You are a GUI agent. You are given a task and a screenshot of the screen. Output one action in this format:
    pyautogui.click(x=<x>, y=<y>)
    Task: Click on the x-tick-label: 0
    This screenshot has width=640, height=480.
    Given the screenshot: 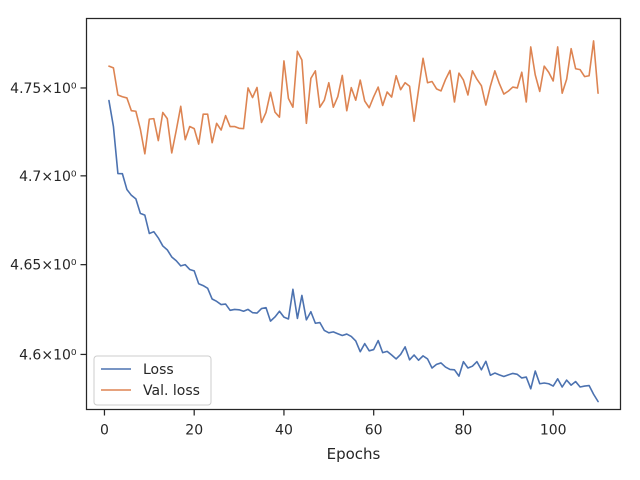 What is the action you would take?
    pyautogui.click(x=104, y=431)
    